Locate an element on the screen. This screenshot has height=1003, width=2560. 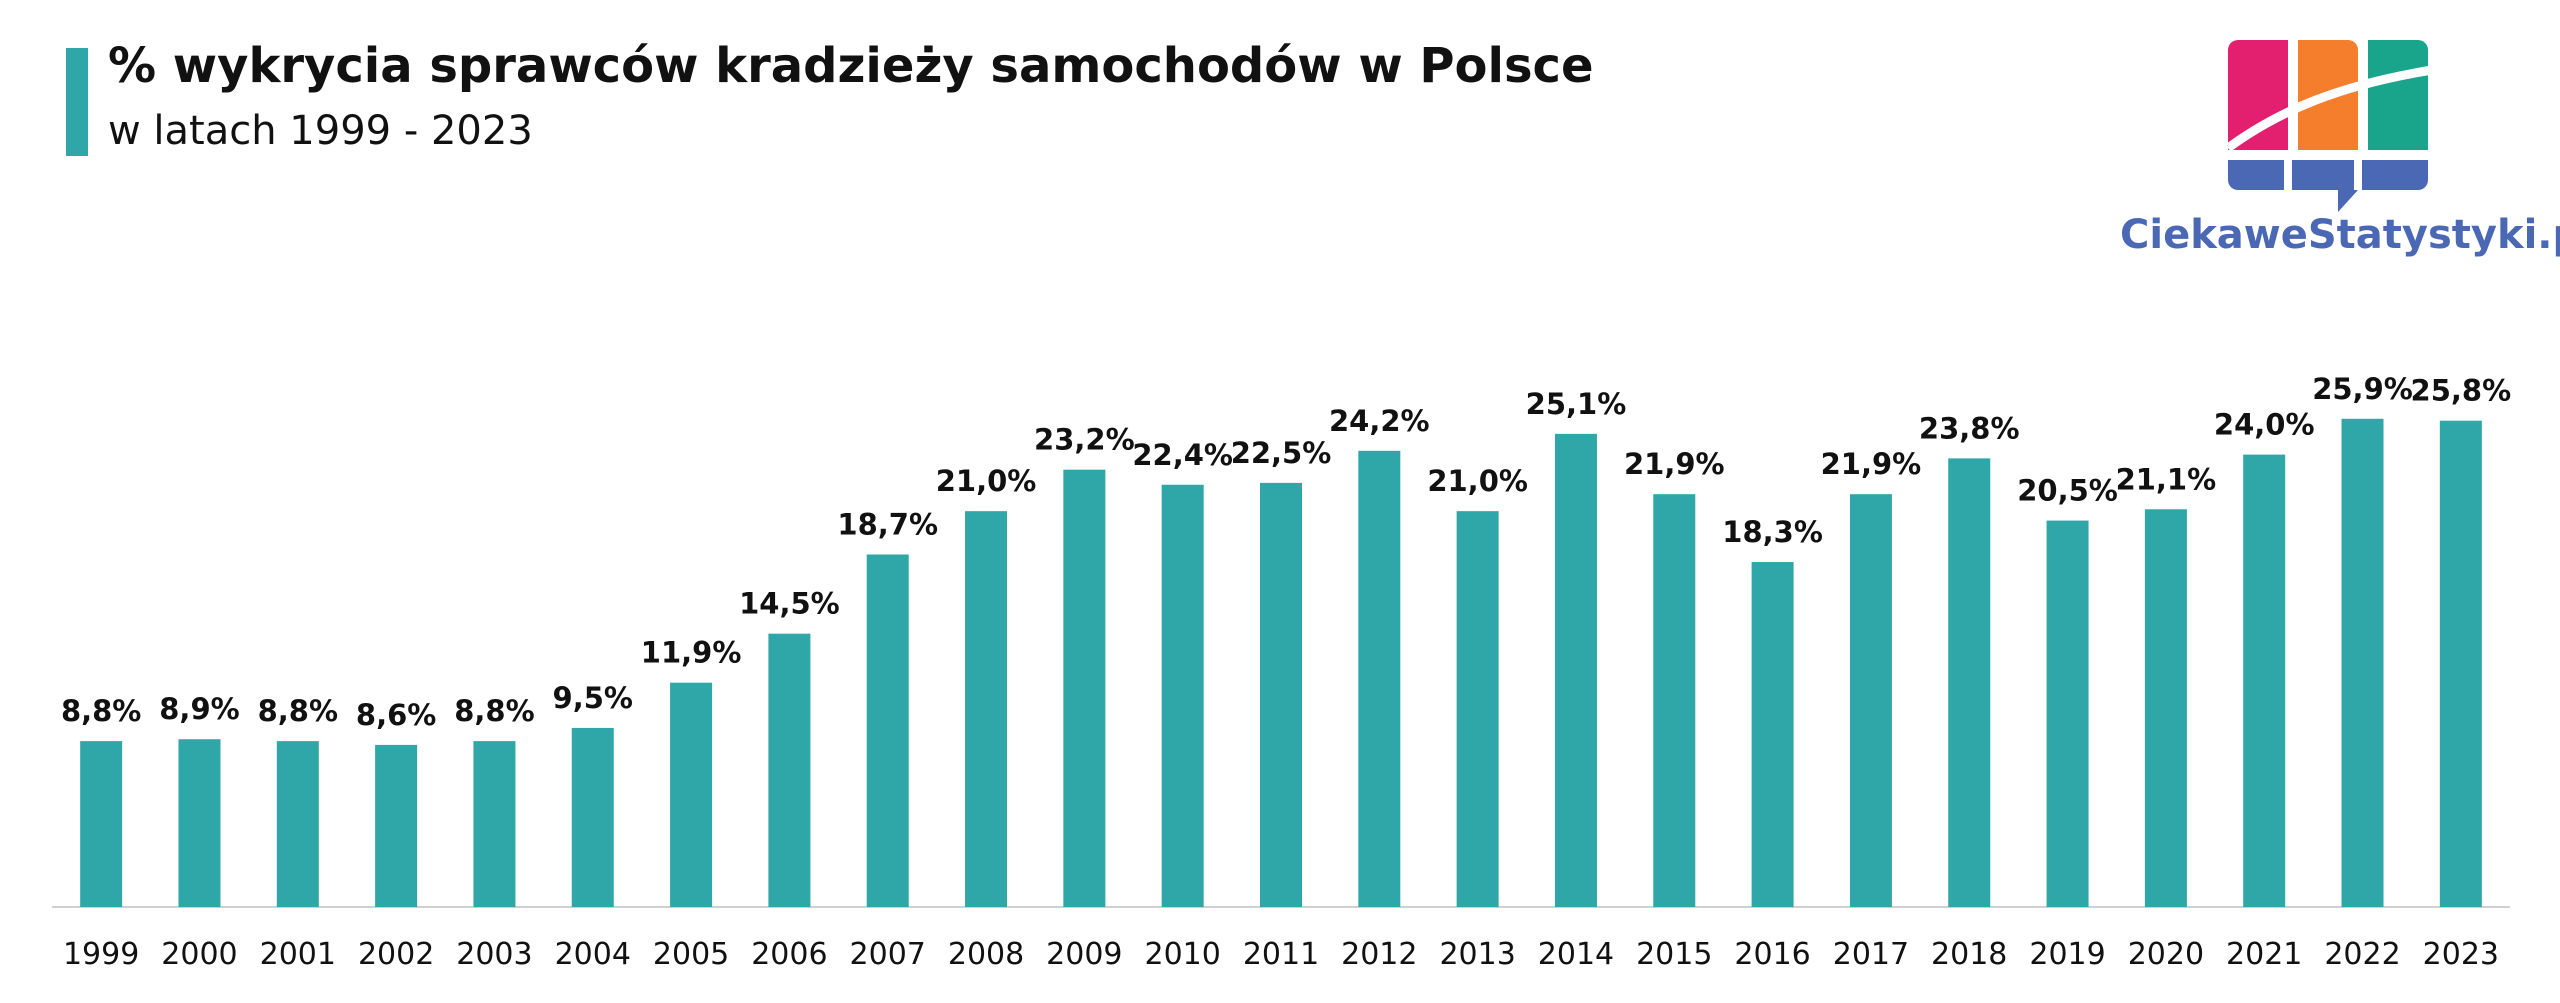
bar-2007 is located at coordinates (887, 730).